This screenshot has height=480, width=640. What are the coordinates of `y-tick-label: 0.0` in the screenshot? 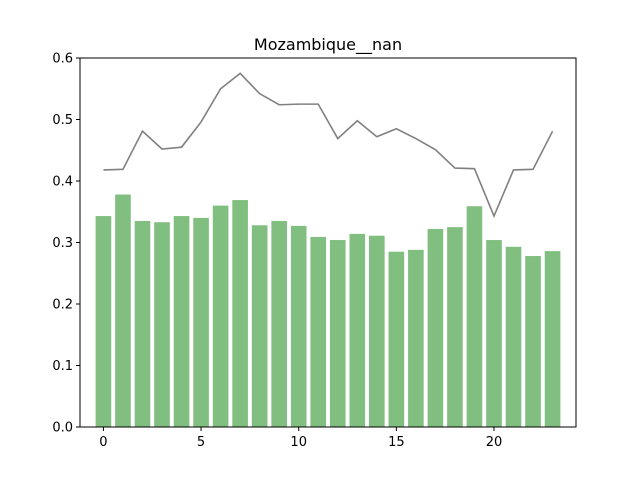 It's located at (62, 428).